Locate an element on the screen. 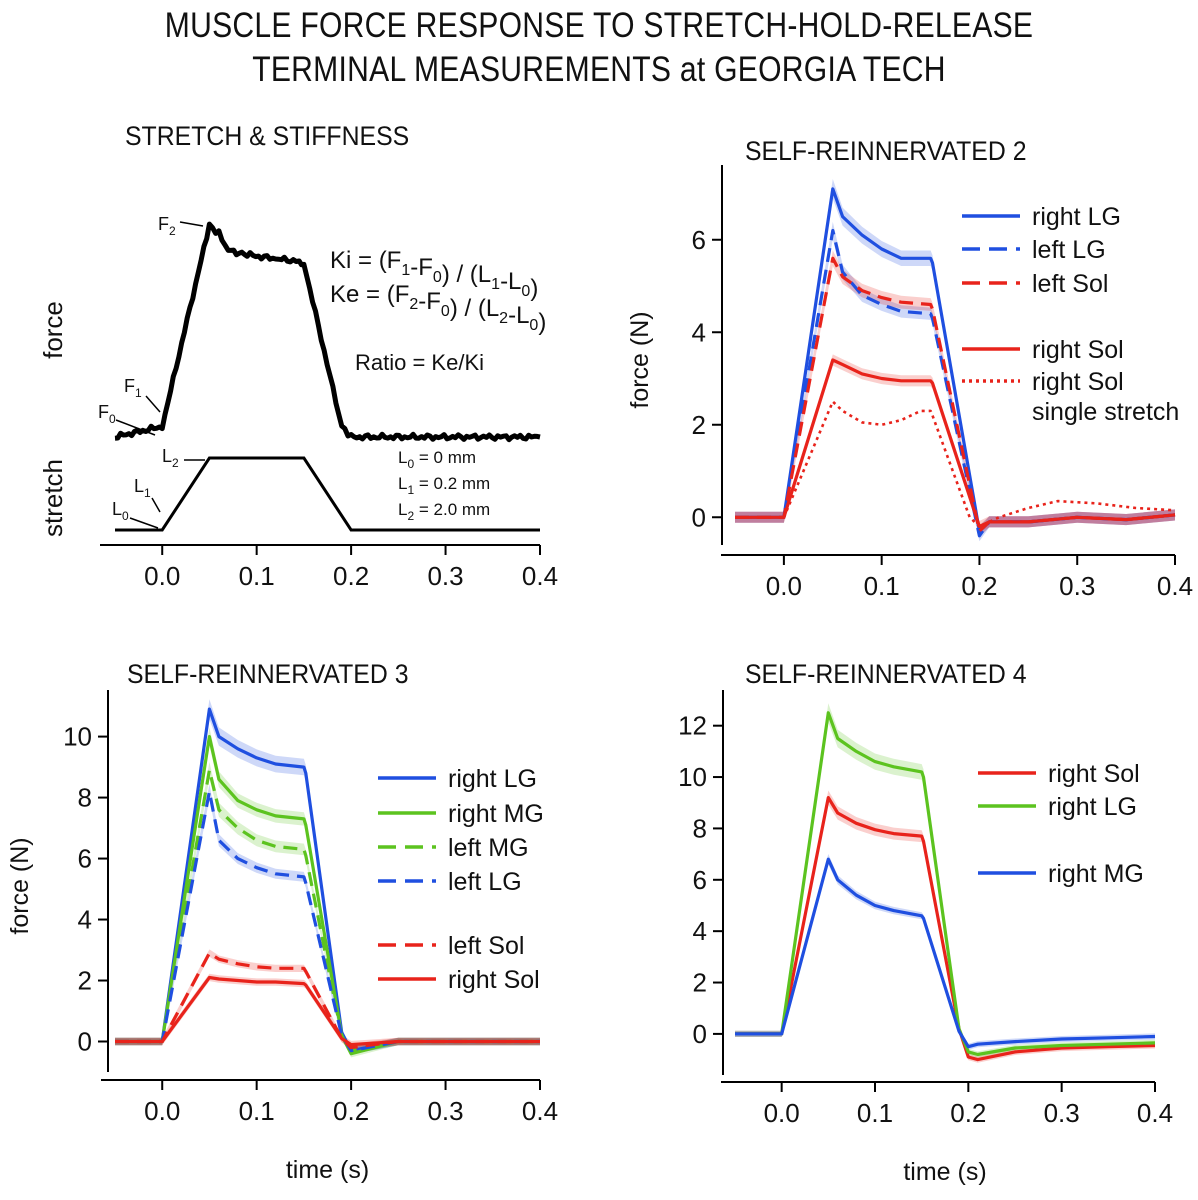 The width and height of the screenshot is (1198, 1200). panel-2-legend-label-3: right Sol is located at coordinates (1078, 350).